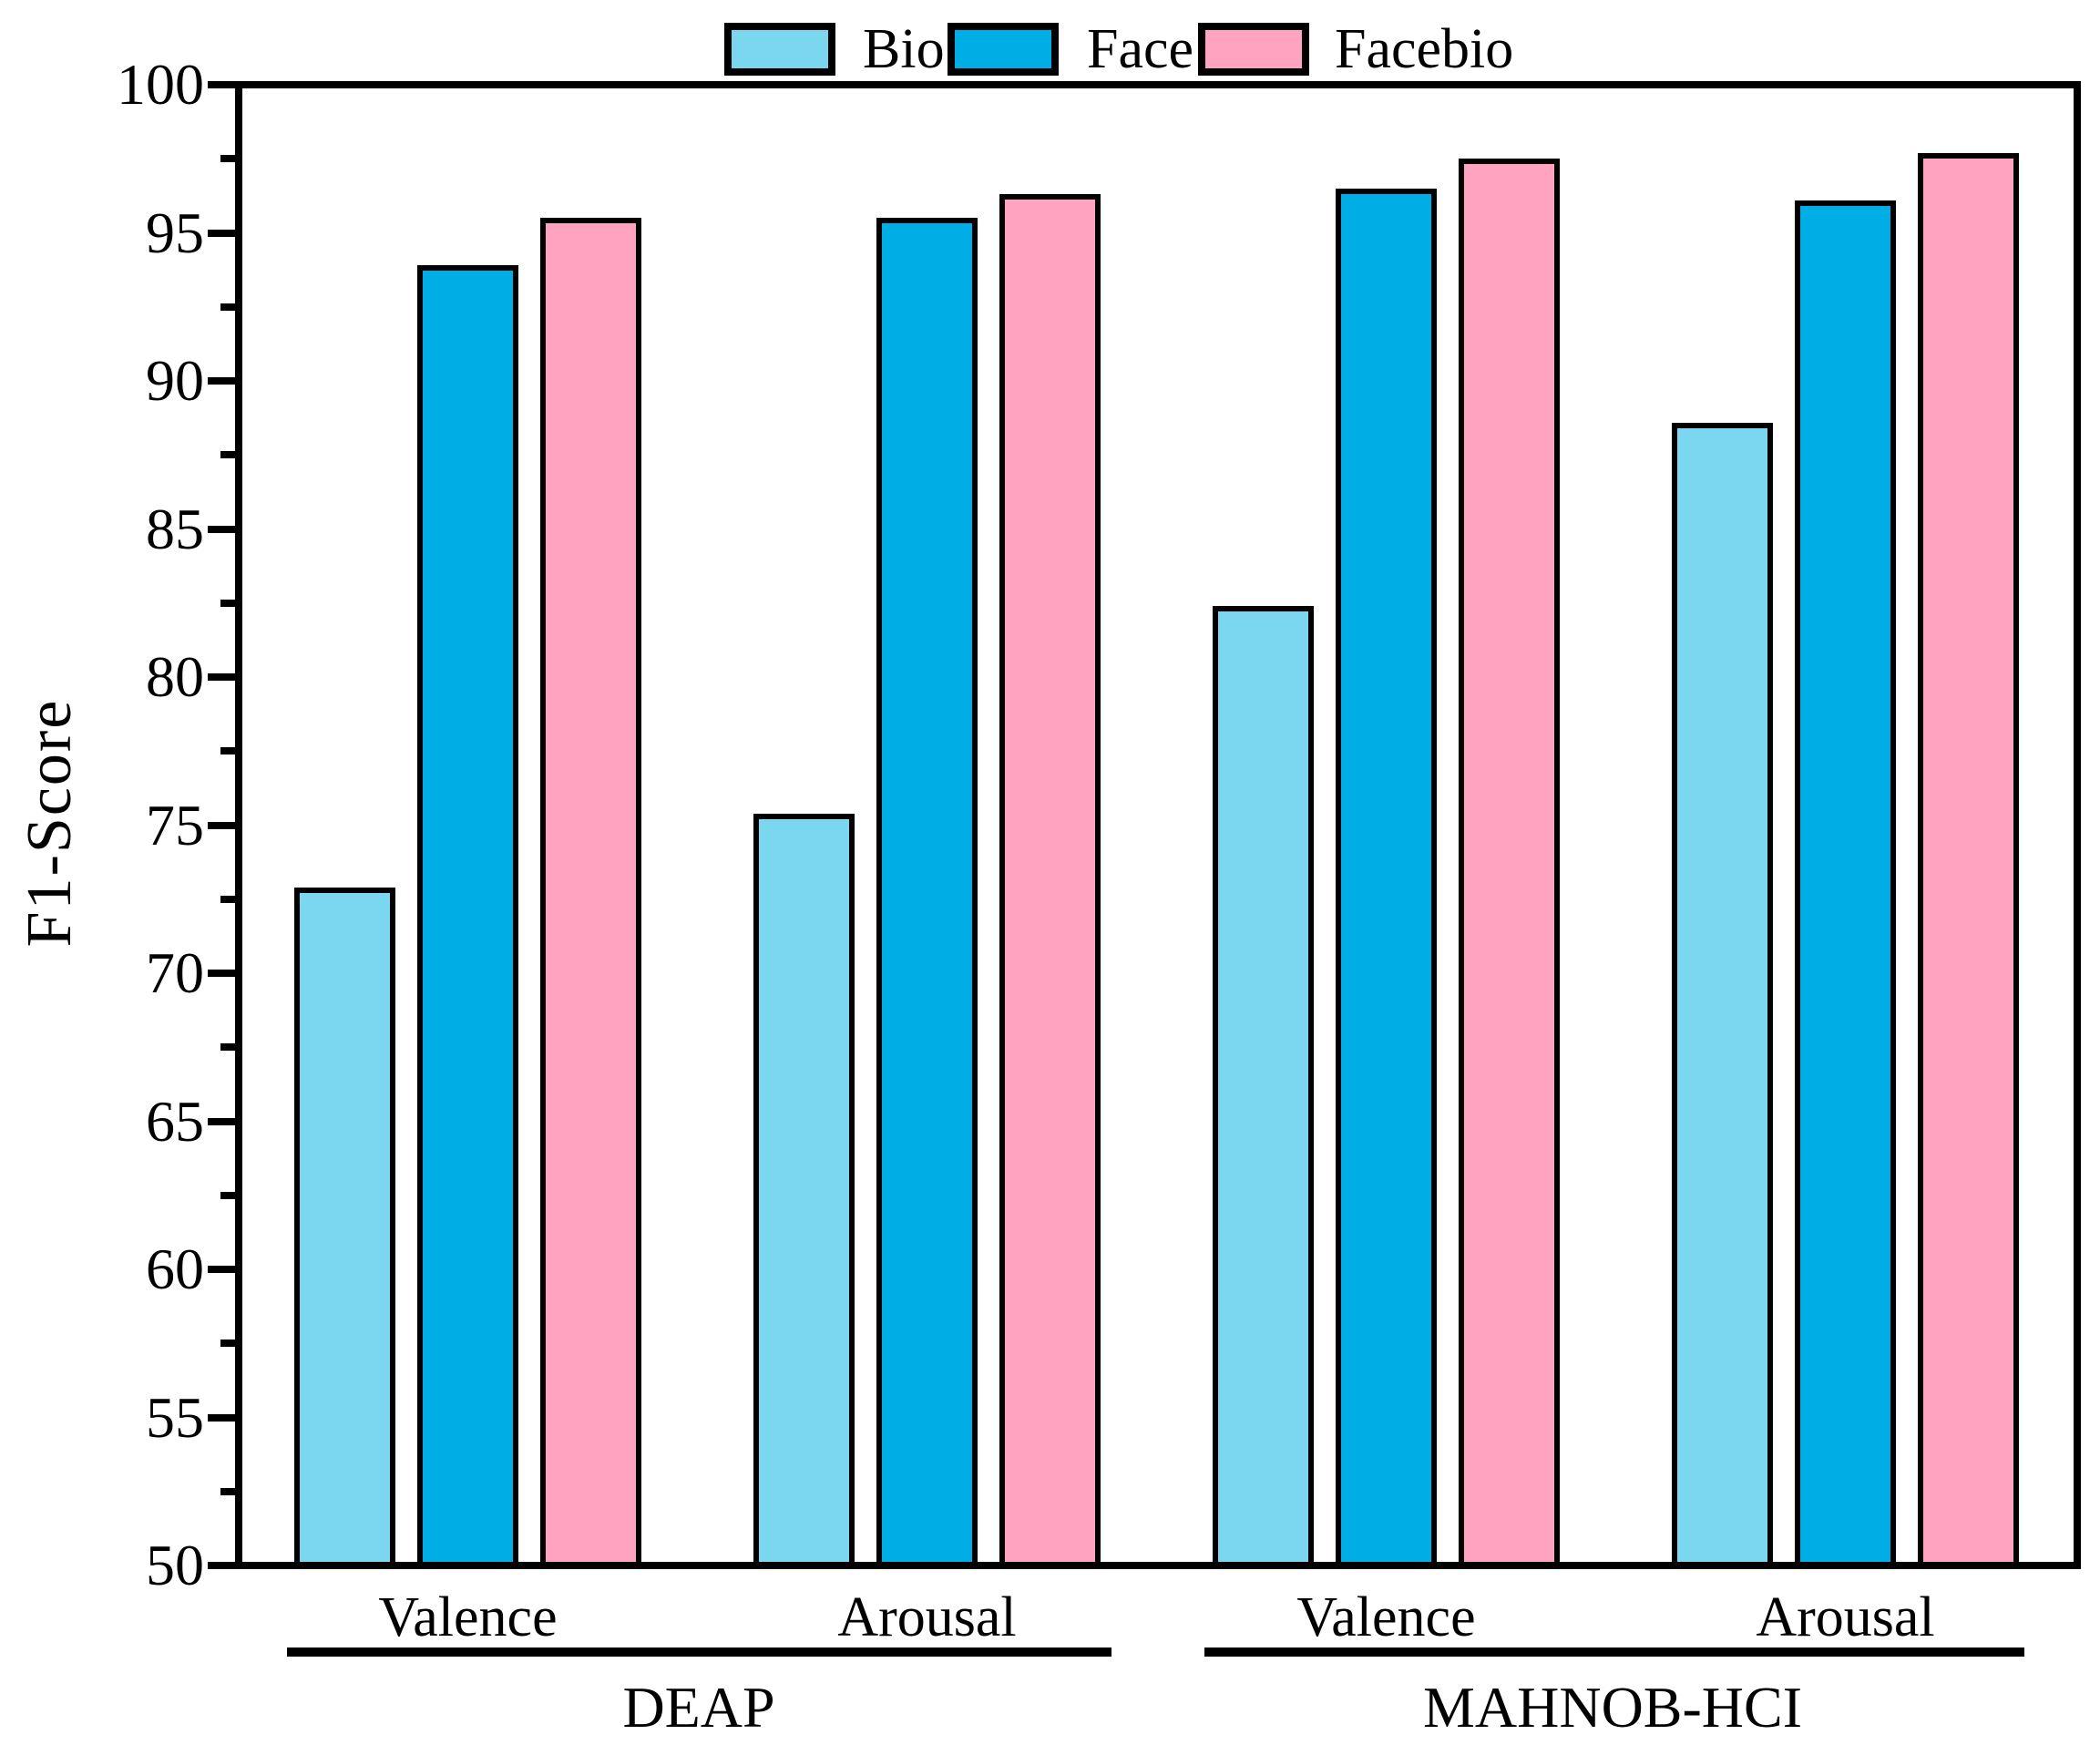 The image size is (2100, 1745). I want to click on y-tick-label: 95, so click(175, 232).